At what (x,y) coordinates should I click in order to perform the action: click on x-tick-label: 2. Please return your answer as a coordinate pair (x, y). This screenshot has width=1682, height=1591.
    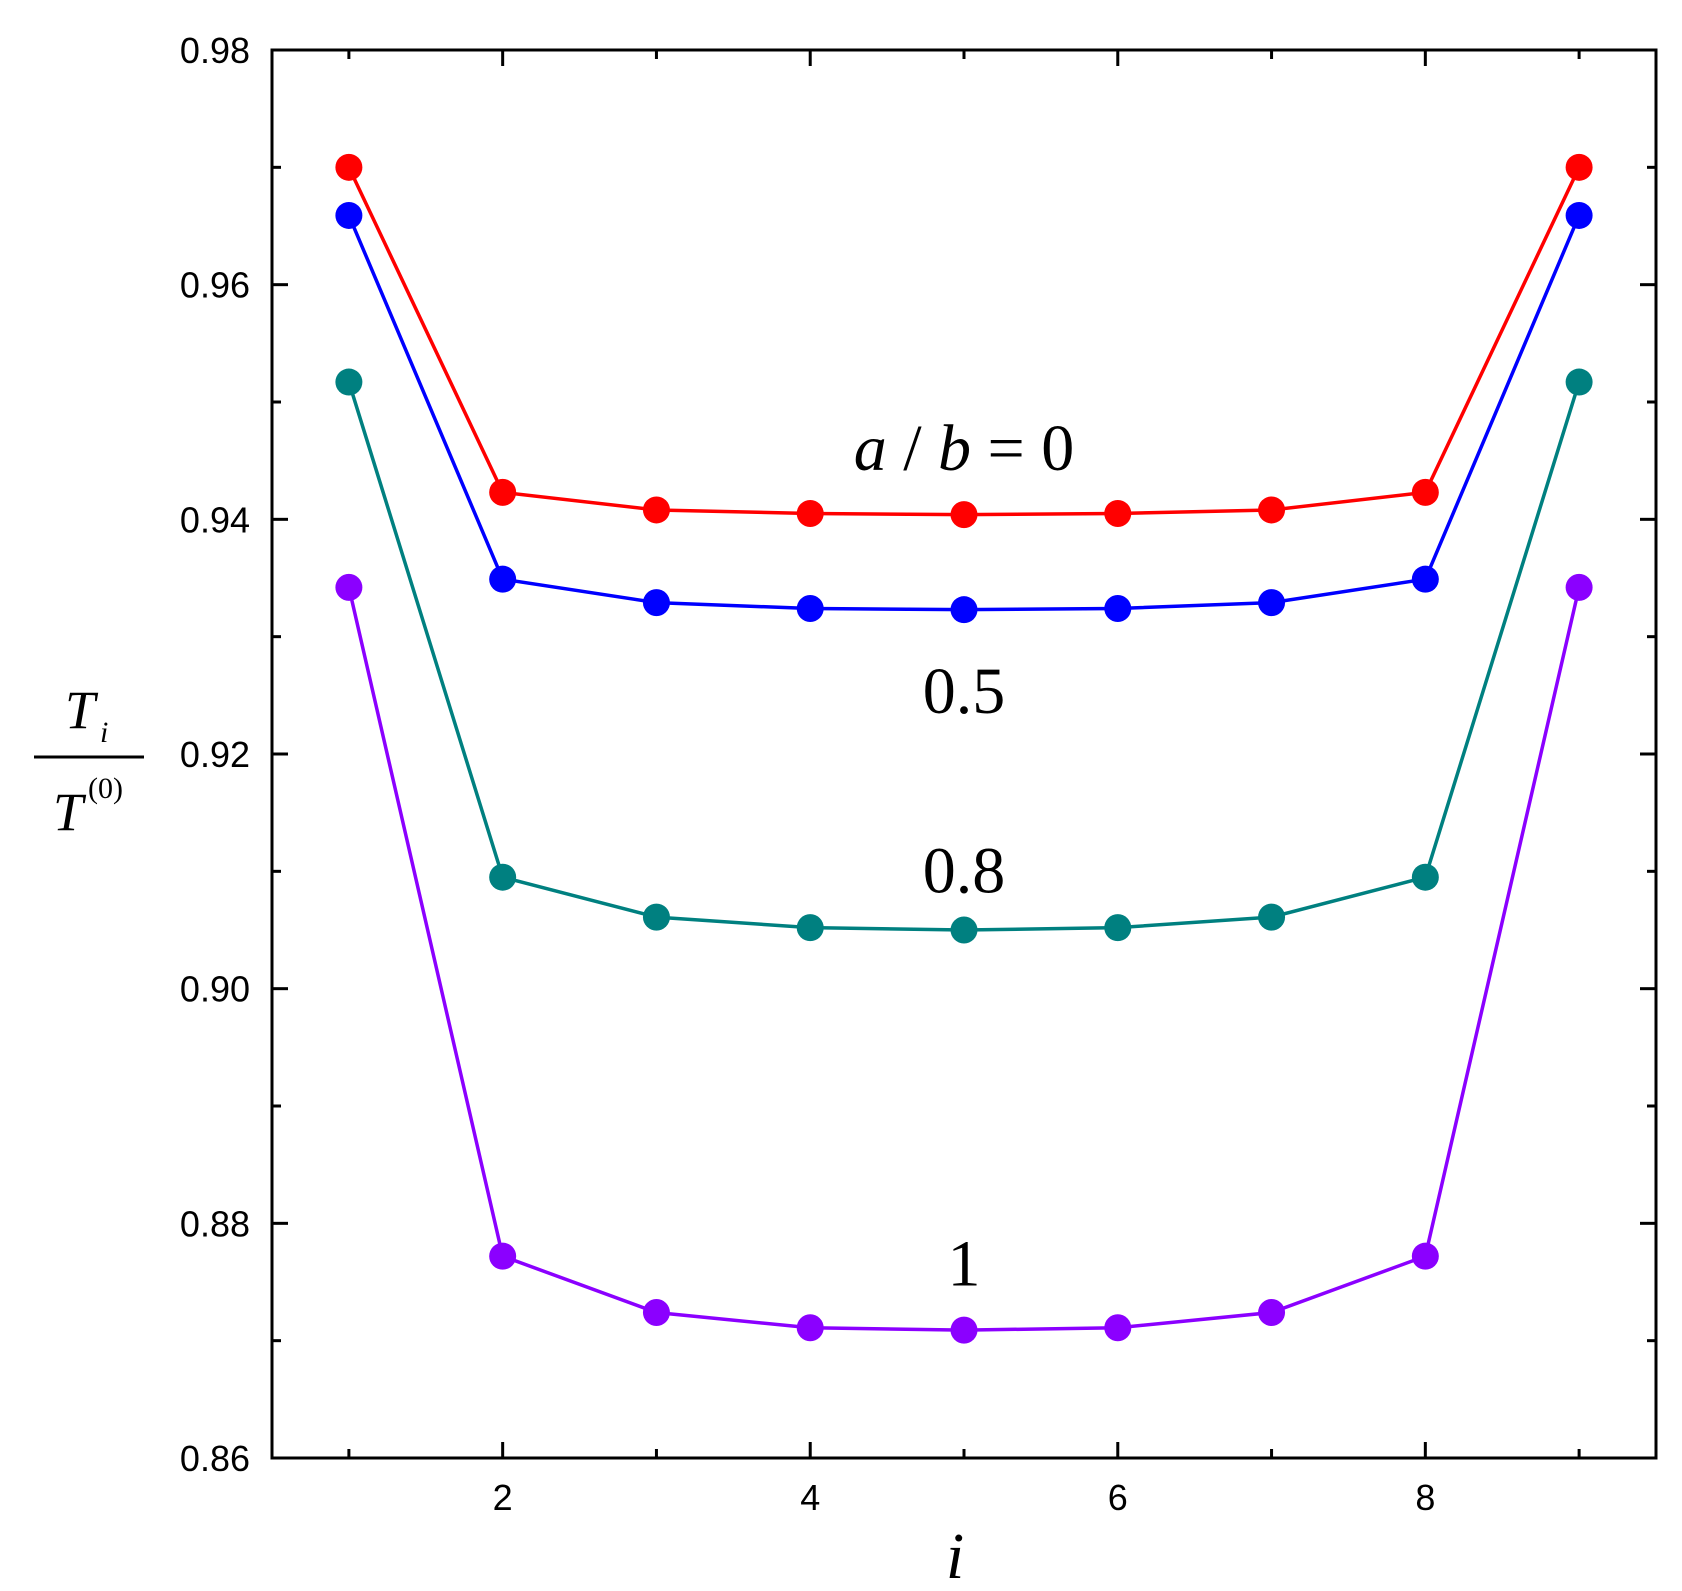
    Looking at the image, I should click on (503, 1497).